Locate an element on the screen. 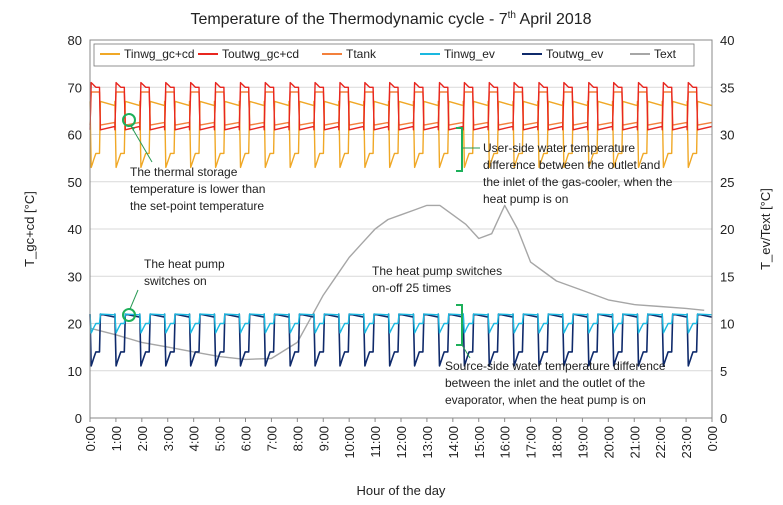 The width and height of the screenshot is (783, 505). chart-title-sup: th is located at coordinates (512, 15).